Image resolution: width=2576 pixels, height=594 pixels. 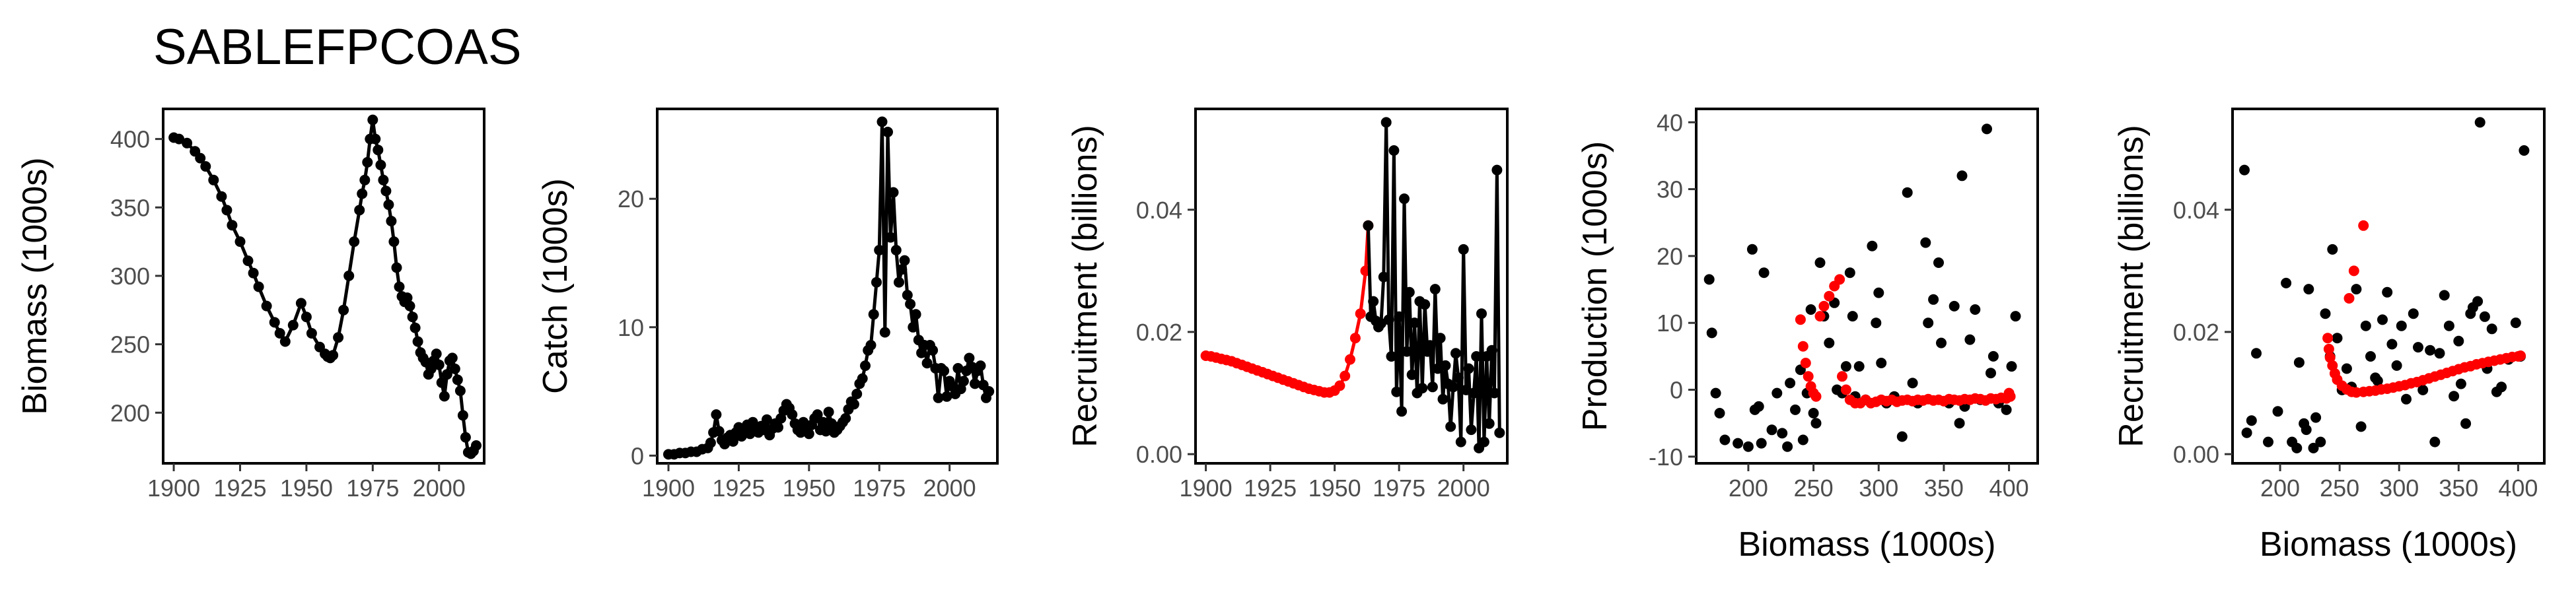 I want to click on y-tick-label: 0.00, so click(x=2196, y=454).